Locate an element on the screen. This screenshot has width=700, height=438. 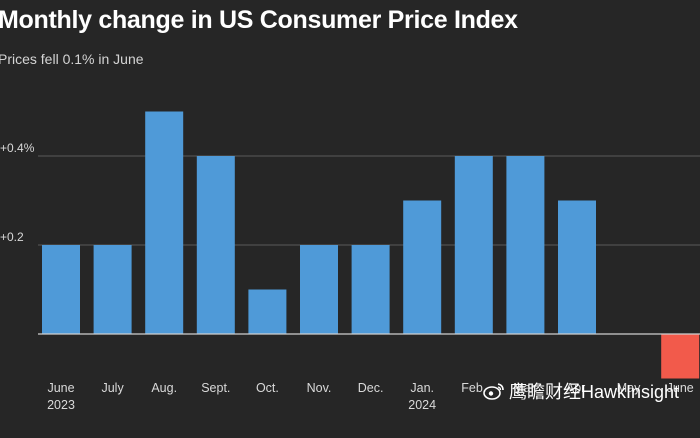
x-tick-label: Jan. is located at coordinates (422, 388).